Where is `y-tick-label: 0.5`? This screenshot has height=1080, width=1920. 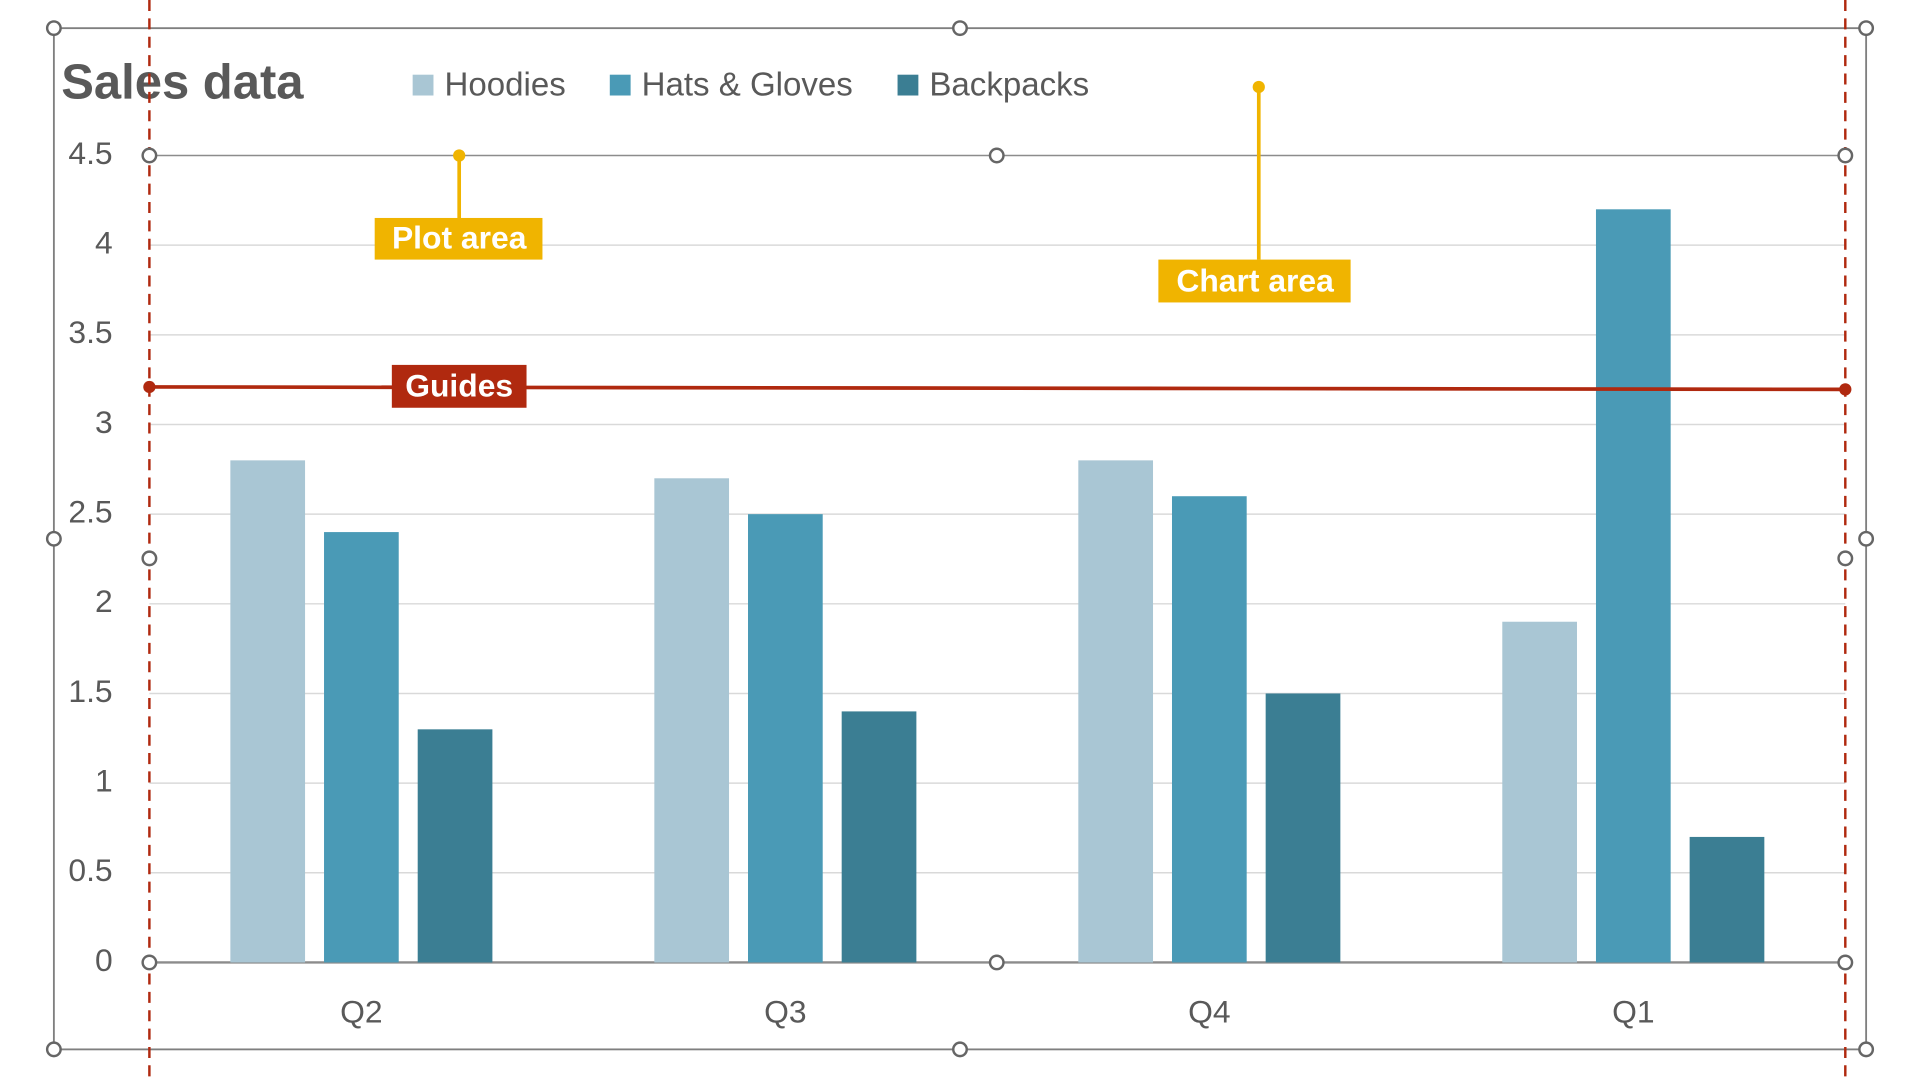
y-tick-label: 0.5 is located at coordinates (90, 870).